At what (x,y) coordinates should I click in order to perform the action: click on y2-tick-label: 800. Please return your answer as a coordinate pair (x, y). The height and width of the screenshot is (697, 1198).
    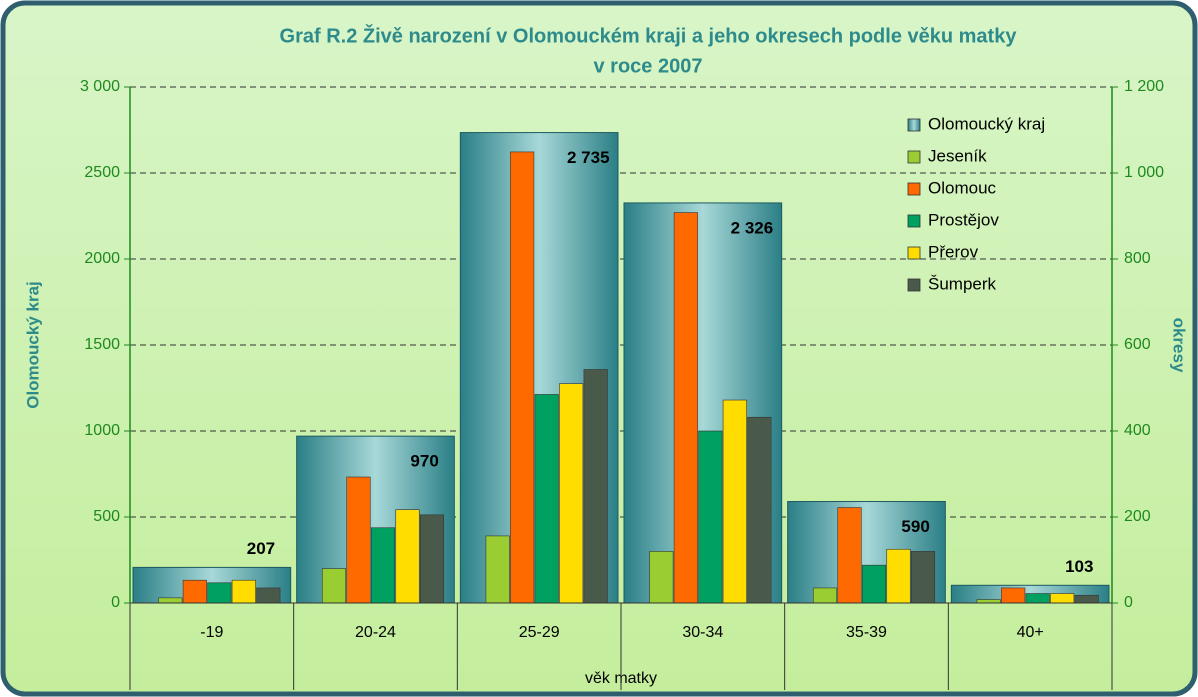
    Looking at the image, I should click on (1137, 258).